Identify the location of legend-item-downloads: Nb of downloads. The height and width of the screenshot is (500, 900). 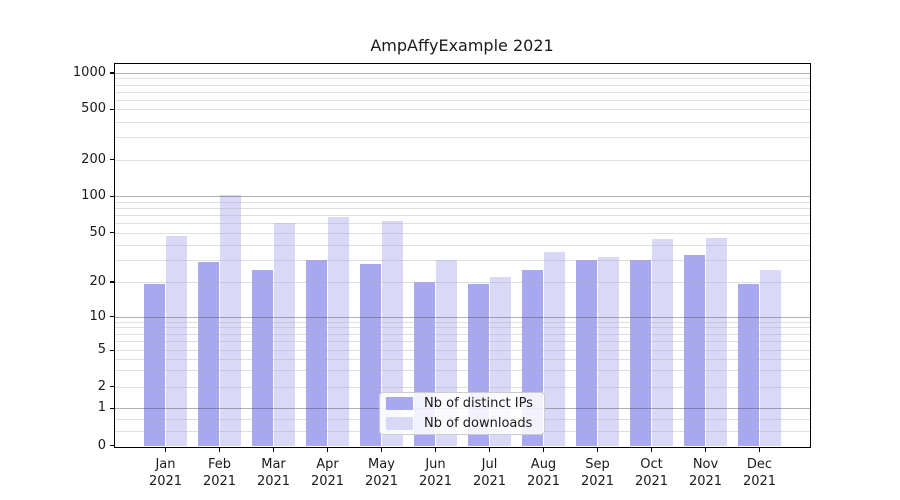
(461, 423).